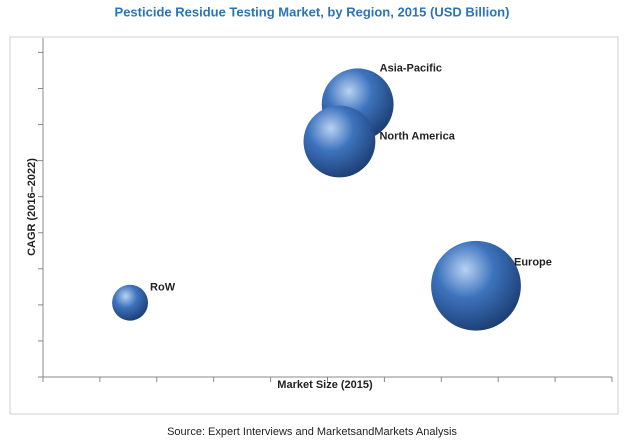 This screenshot has width=625, height=442. Describe the element at coordinates (417, 136) in the screenshot. I see `bubble-label: North America` at that location.